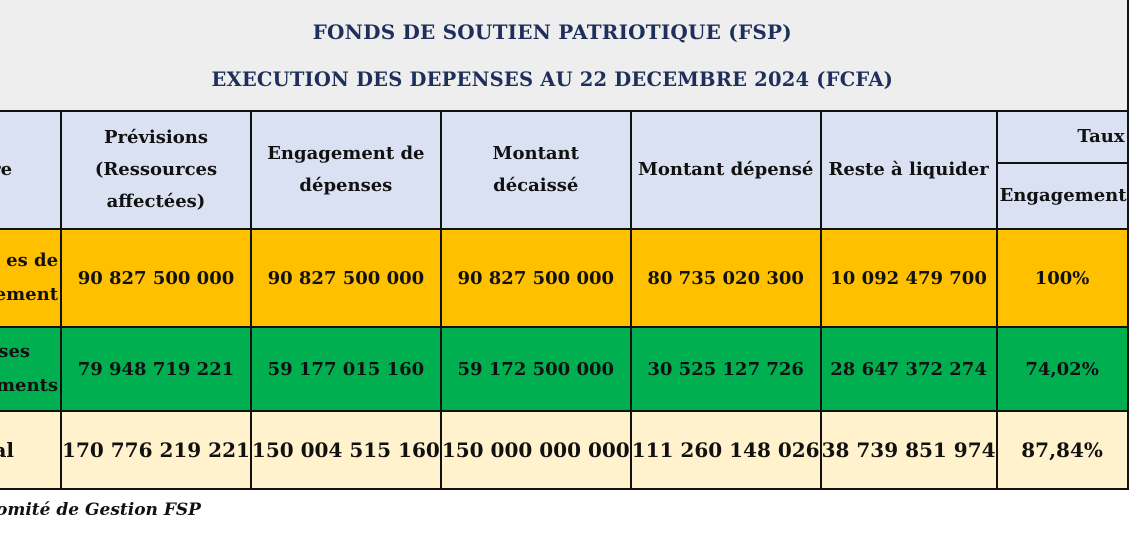 Image resolution: width=1140 pixels, height=540 pixels. I want to click on cell-engagement: 150 004 515 160, so click(345, 450).